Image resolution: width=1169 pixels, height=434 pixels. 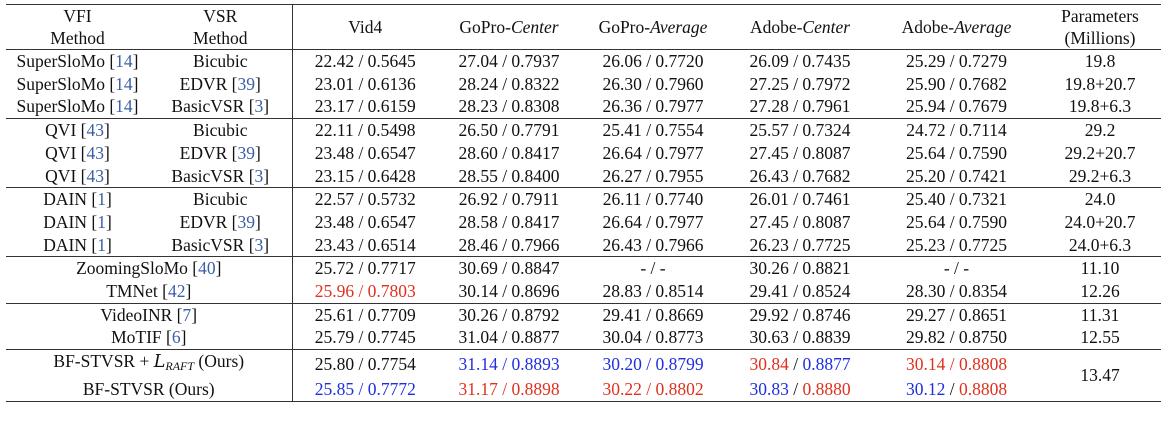 I want to click on cell-method: VideoINR [7], so click(x=149, y=314).